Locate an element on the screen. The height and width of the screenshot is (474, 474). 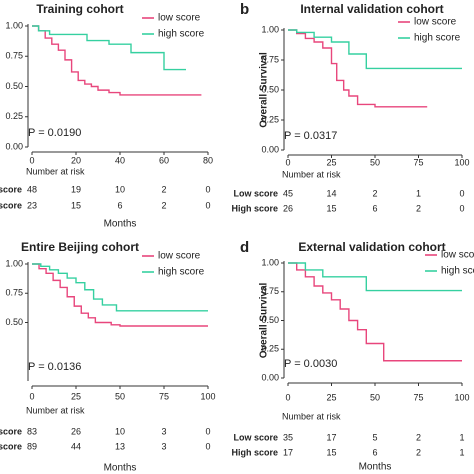
risk-count: 83 is located at coordinates (32, 431).